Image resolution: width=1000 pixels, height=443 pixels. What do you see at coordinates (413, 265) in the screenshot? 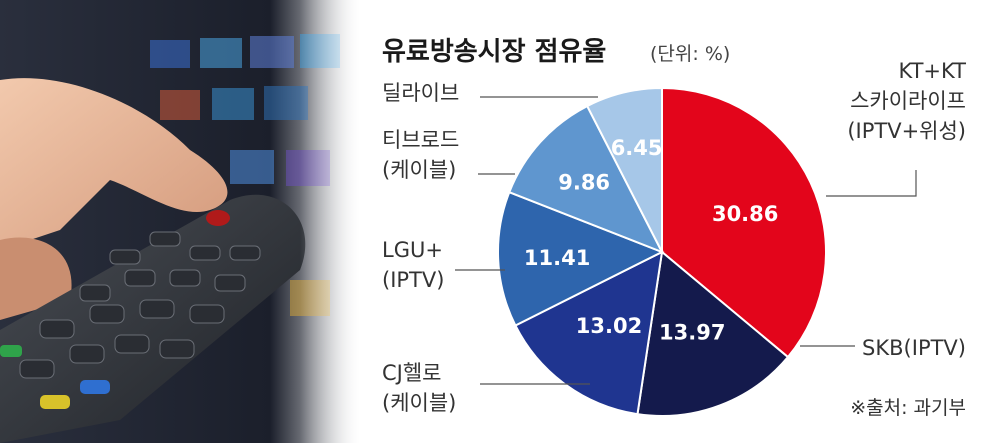
I see `slice-name-label: LGU+ (IPTV)` at bounding box center [413, 265].